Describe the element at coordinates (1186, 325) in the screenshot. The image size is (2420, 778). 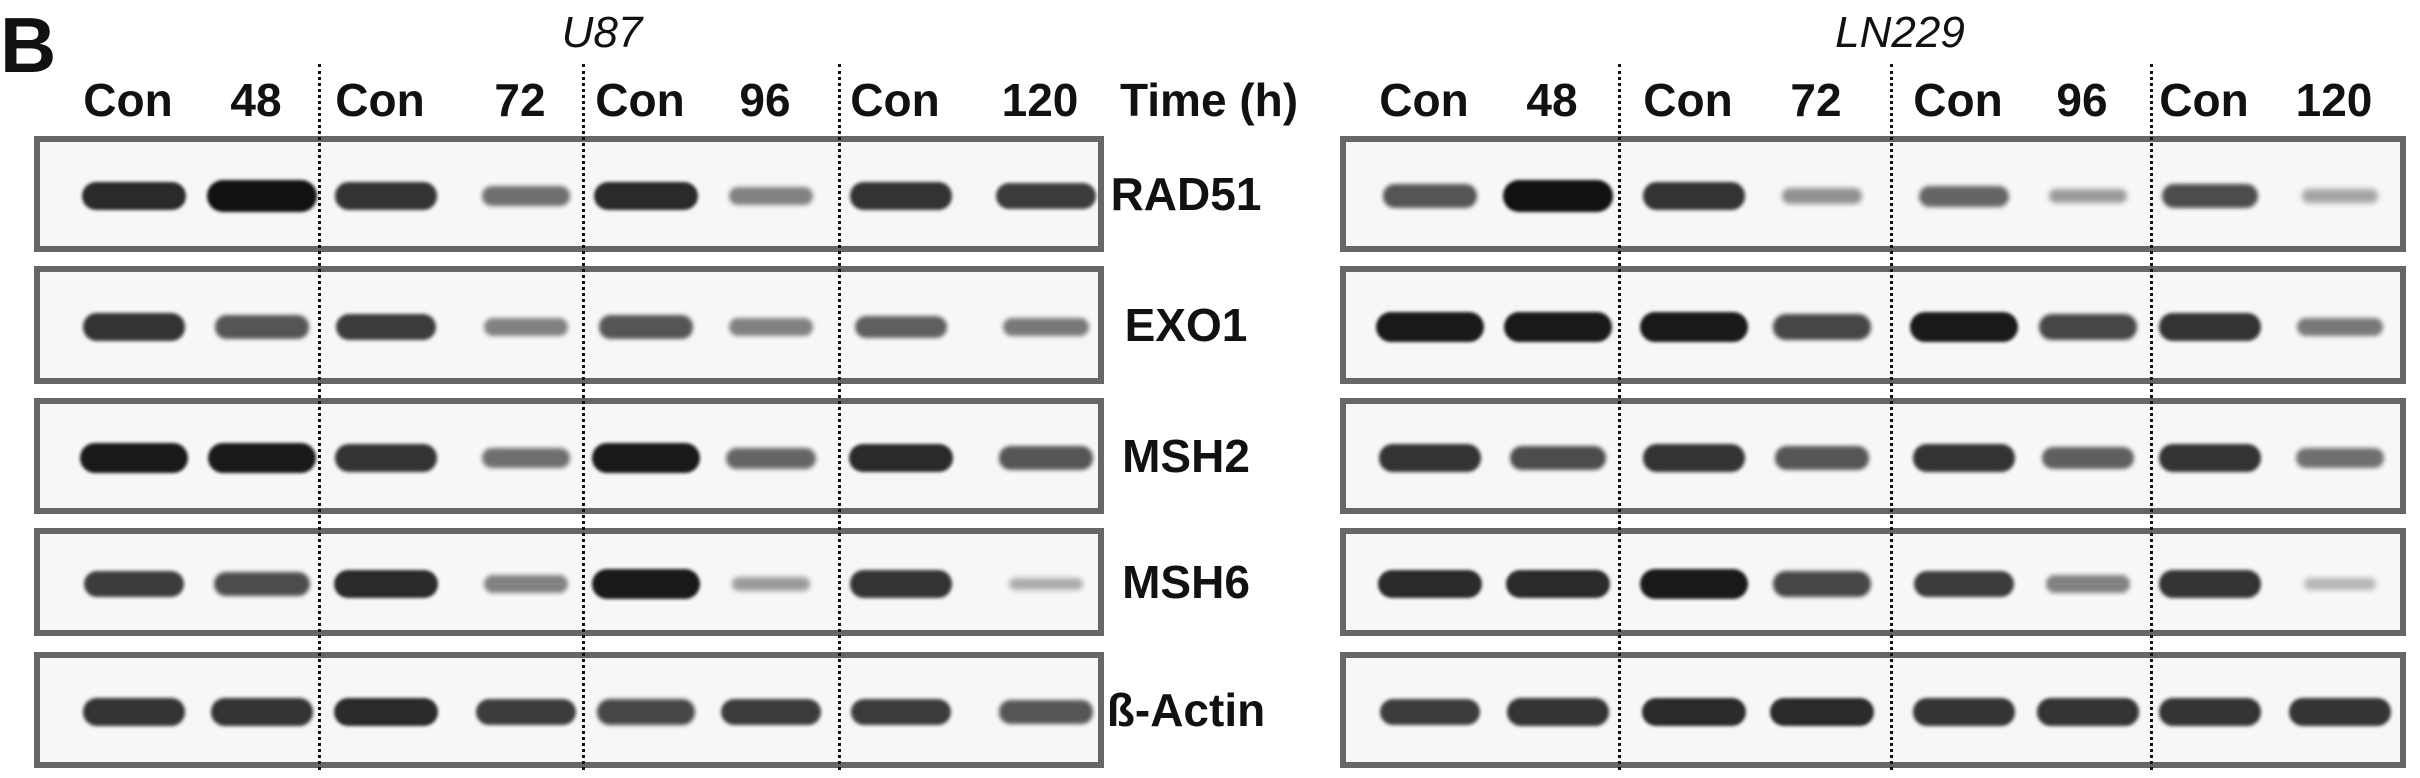
I see `protein-label: EXO1` at that location.